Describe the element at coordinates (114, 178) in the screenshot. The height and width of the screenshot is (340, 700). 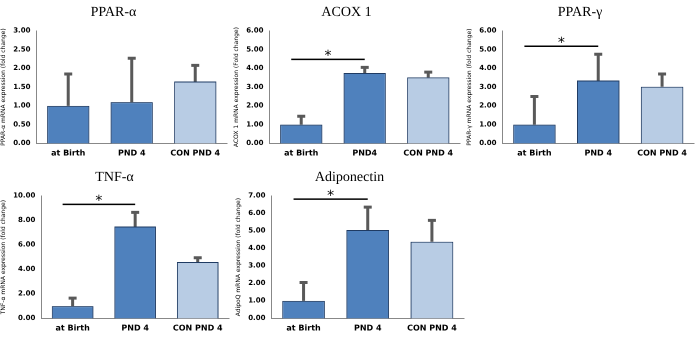
I see `chart-title: TNF-α` at that location.